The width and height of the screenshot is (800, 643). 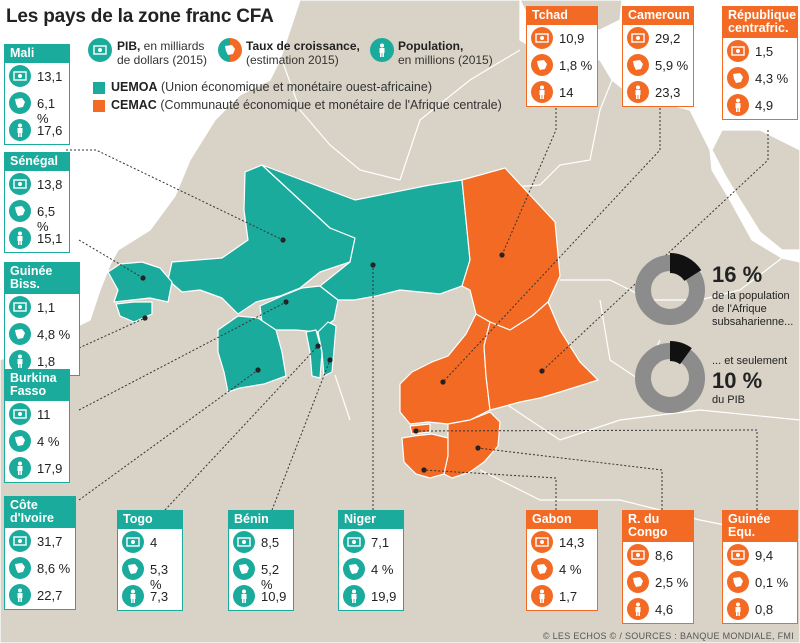 What do you see at coordinates (382, 569) in the screenshot?
I see `card-value-growth: 4 %` at bounding box center [382, 569].